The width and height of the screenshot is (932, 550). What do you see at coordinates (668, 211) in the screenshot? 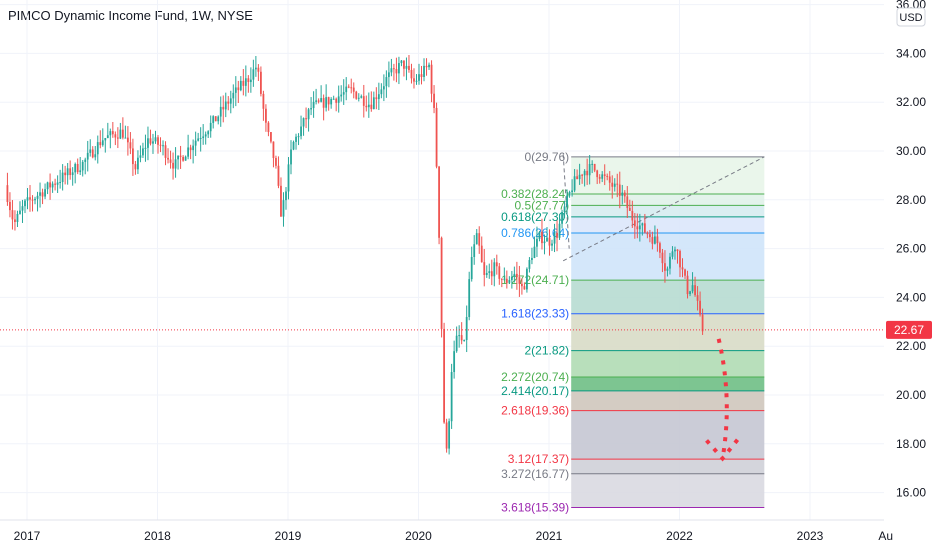
I see `fib-zone-0.5` at bounding box center [668, 211].